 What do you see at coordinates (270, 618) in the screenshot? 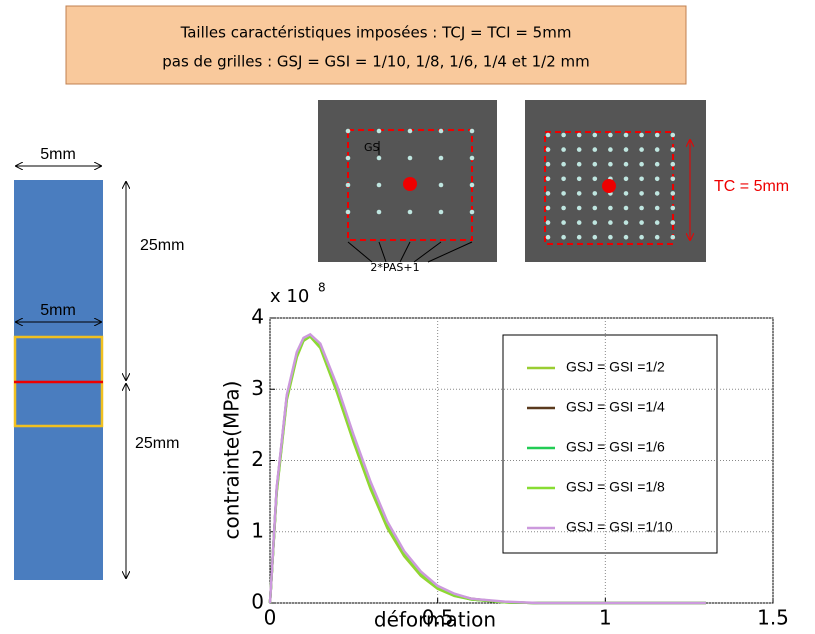
I see `x-tick-label: 0` at bounding box center [270, 618].